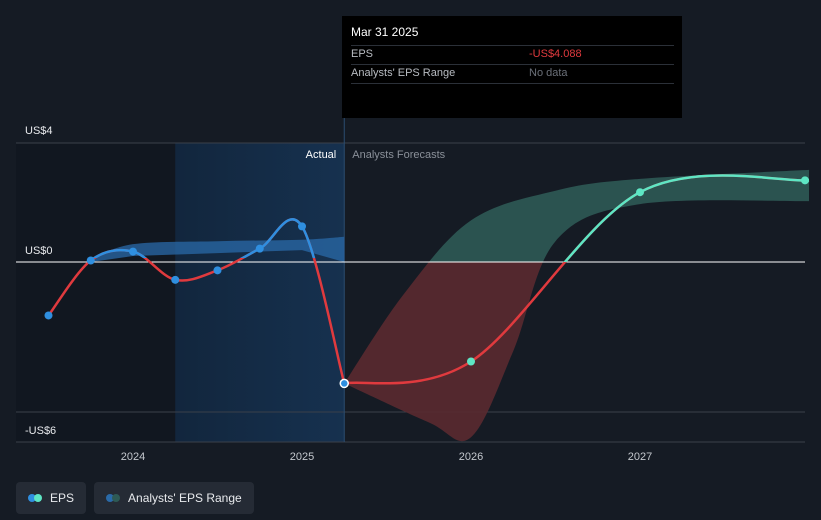  What do you see at coordinates (185, 498) in the screenshot?
I see `legend-range-label: Analysts' EPS Range` at bounding box center [185, 498].